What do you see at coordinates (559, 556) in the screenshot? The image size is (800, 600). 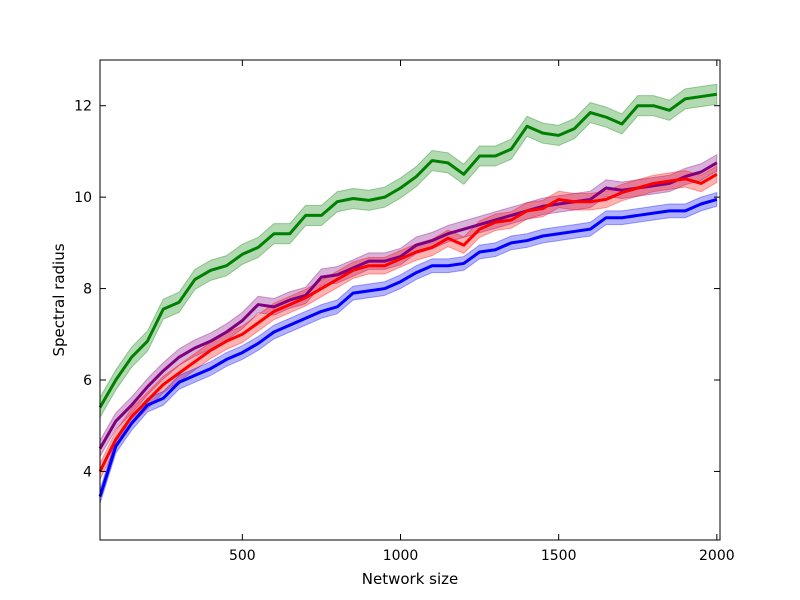 I see `x-tick-label: 1500` at bounding box center [559, 556].